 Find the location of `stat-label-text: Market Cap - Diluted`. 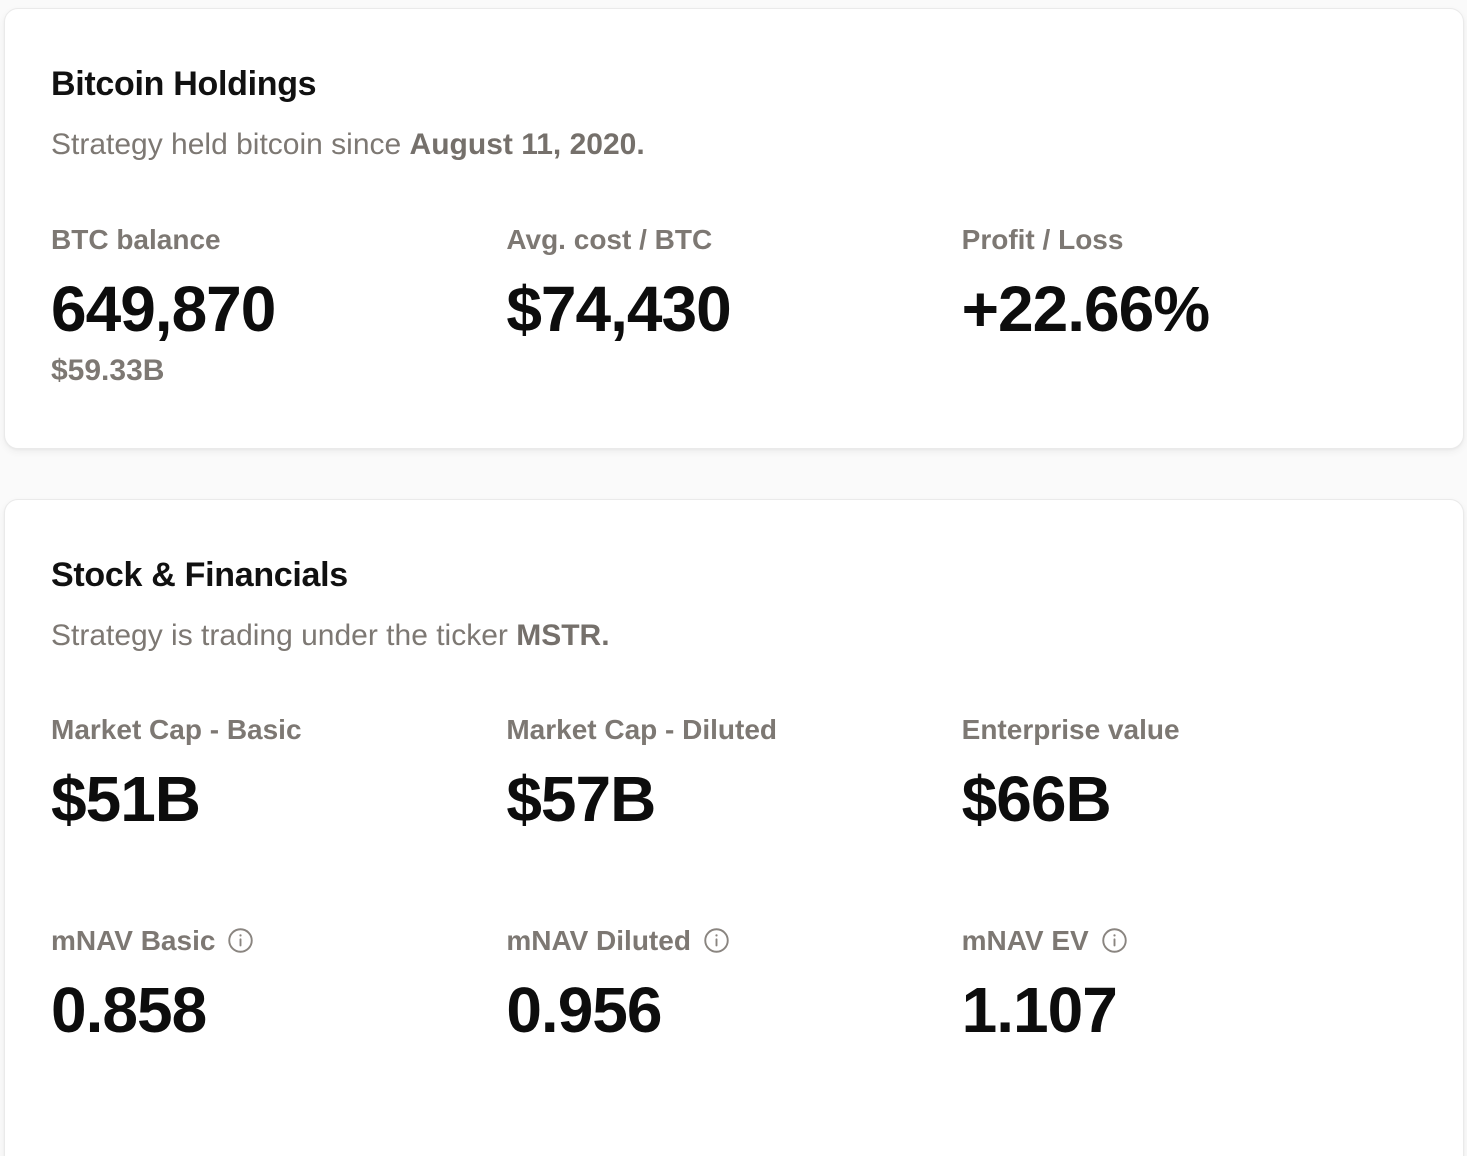

stat-label-text: Market Cap - Diluted is located at coordinates (642, 730).